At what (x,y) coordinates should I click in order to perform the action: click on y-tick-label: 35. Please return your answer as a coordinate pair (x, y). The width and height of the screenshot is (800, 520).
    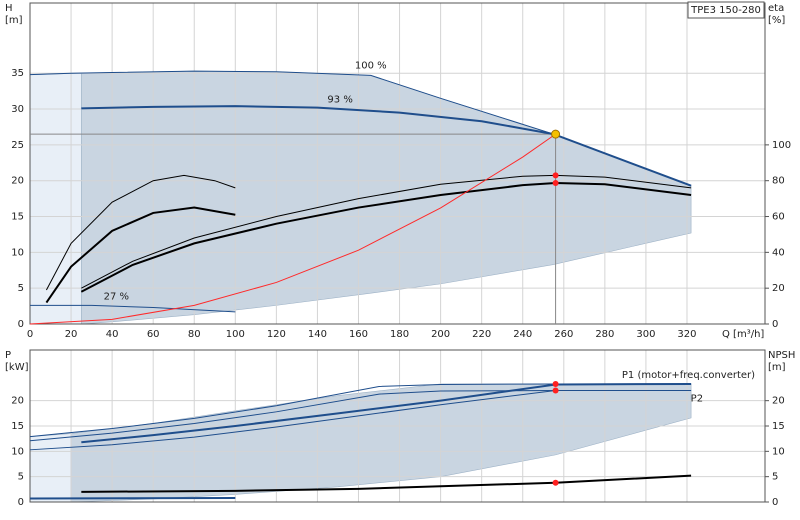
    Looking at the image, I should click on (17, 73).